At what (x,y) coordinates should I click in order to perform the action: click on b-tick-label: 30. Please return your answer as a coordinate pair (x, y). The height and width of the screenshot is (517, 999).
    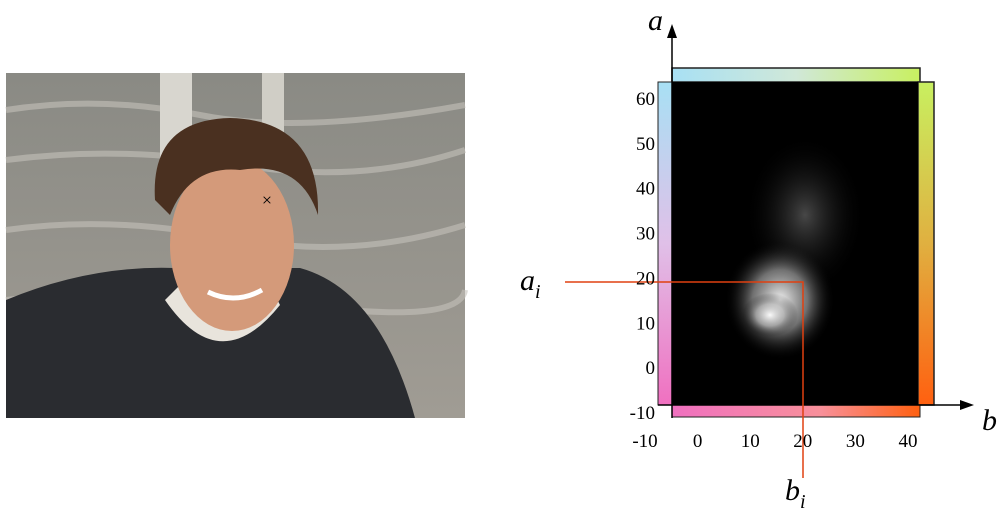
    Looking at the image, I should click on (855, 441).